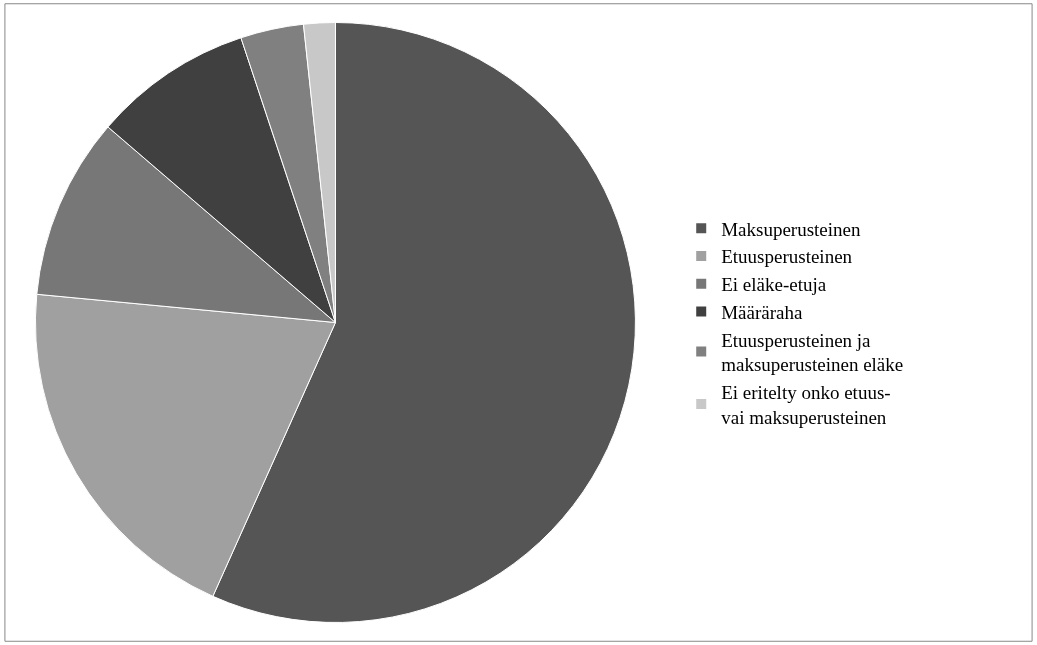 The image size is (1037, 645). I want to click on legend-label: Ei eläke-etuja, so click(774, 285).